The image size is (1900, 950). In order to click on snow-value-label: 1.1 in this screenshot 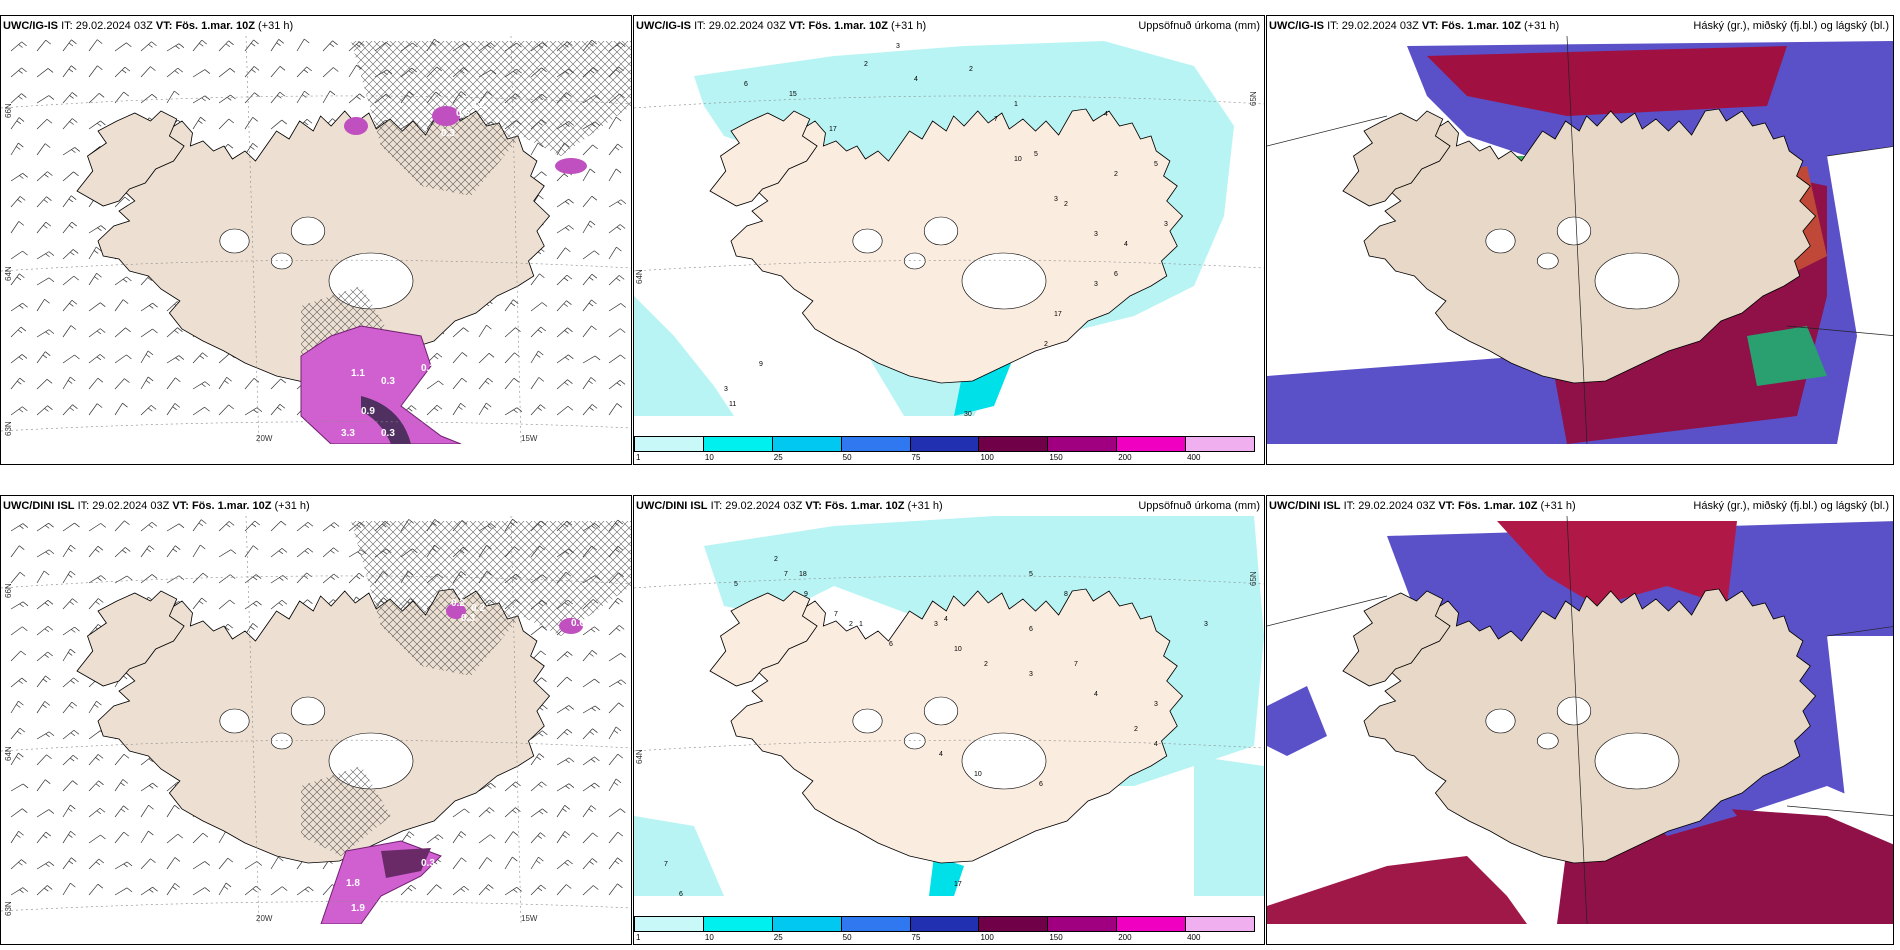, I will do `click(358, 373)`.